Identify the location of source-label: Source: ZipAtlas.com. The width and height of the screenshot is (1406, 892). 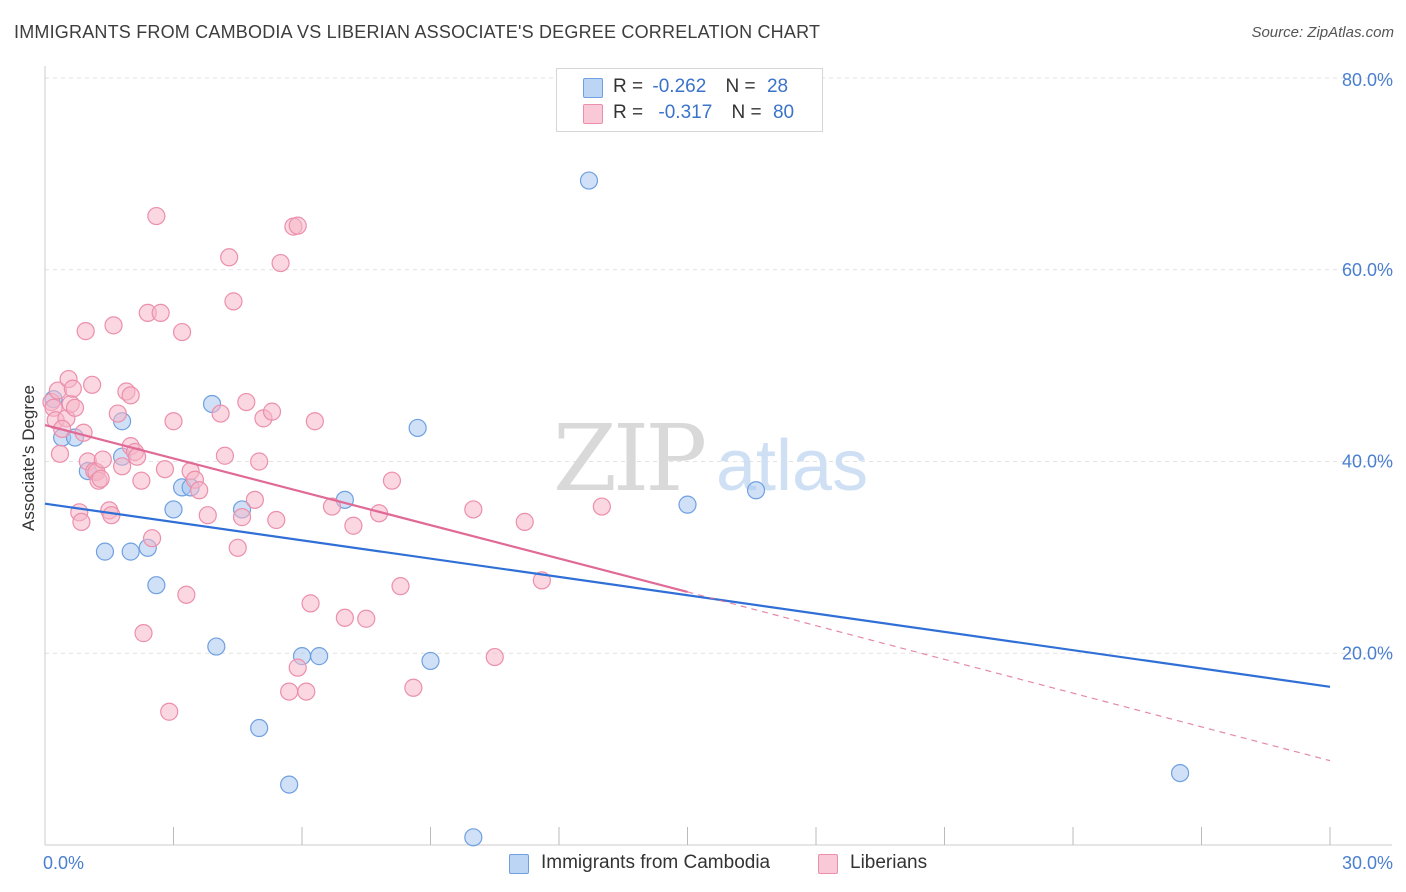
(1322, 32).